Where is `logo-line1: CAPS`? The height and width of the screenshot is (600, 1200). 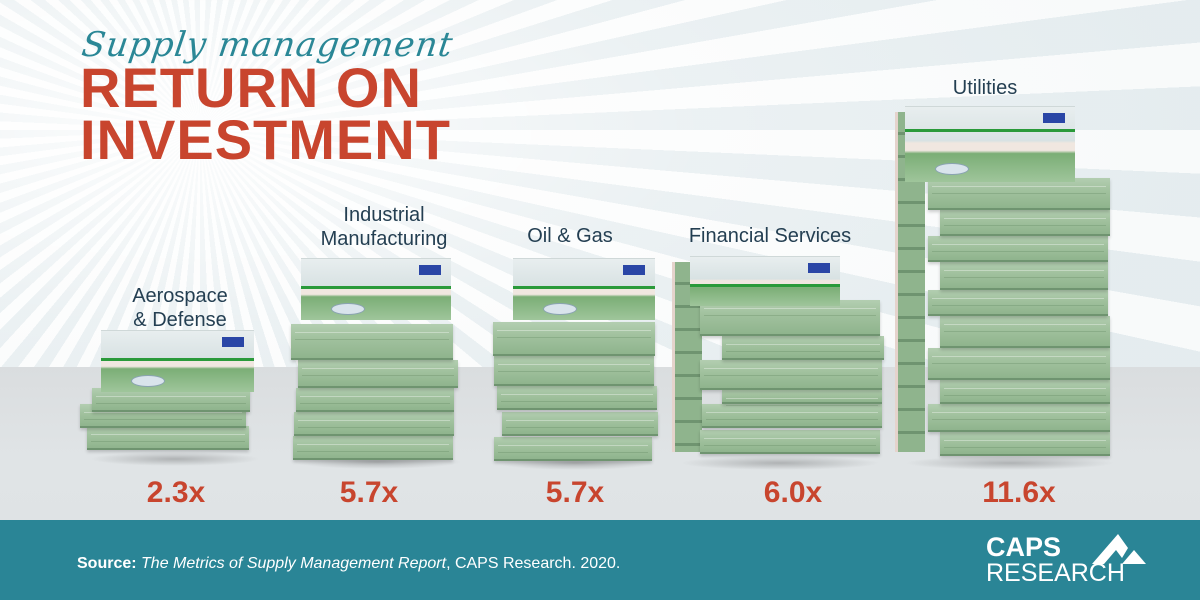
logo-line1: CAPS is located at coordinates (1024, 547).